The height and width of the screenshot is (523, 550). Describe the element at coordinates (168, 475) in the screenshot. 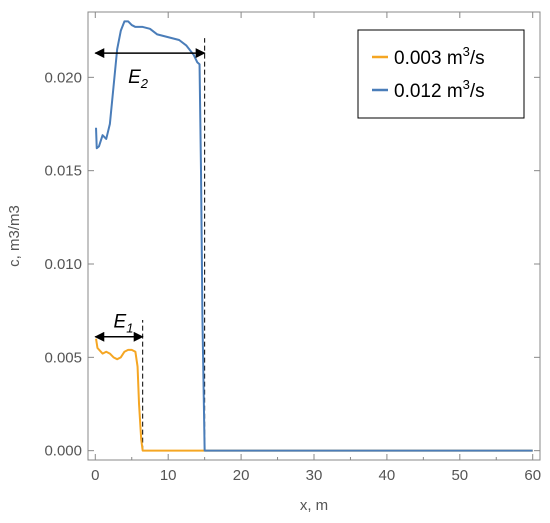

I see `x-tick-label: 10` at that location.